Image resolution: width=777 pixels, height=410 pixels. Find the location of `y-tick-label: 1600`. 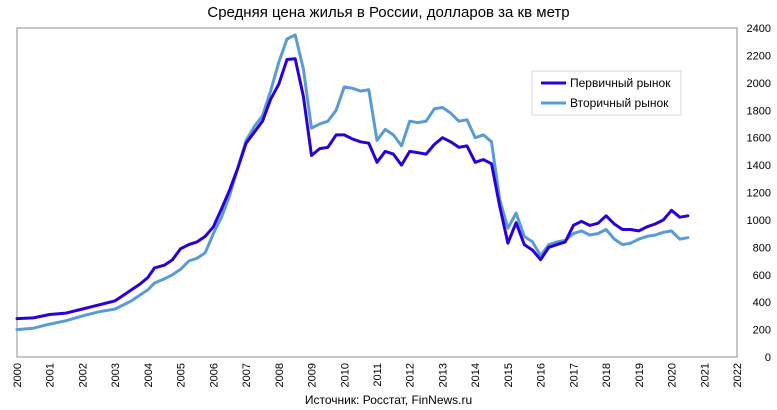

y-tick-label: 1600 is located at coordinates (759, 139).